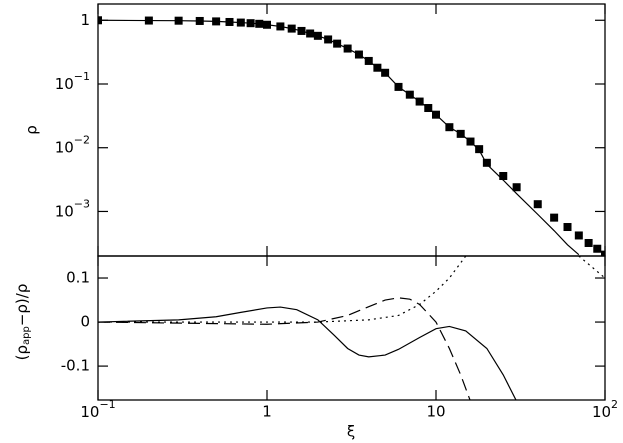  Describe the element at coordinates (85, 322) in the screenshot. I see `y-tick-label: 0` at that location.